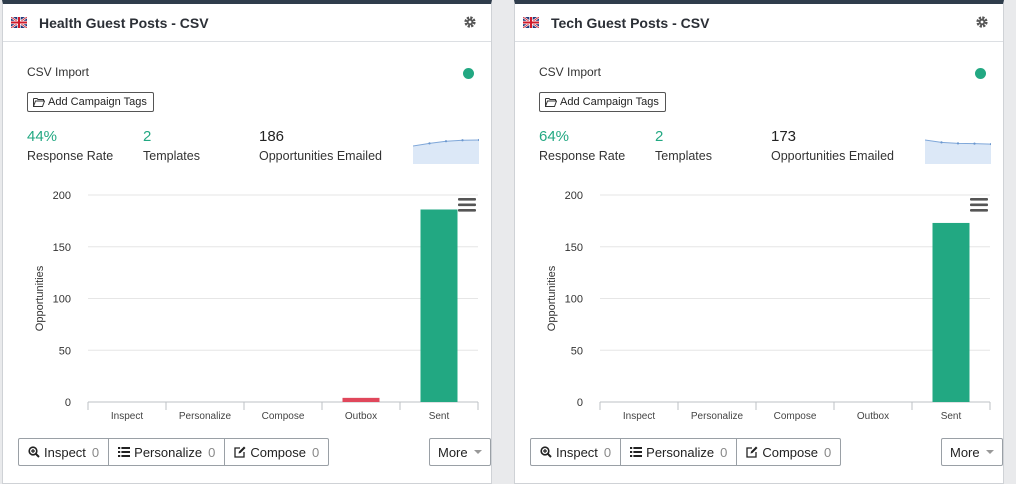 This screenshot has width=1016, height=484. What do you see at coordinates (247, 23) in the screenshot?
I see `panel-header: Health Guest Posts - CSV` at bounding box center [247, 23].